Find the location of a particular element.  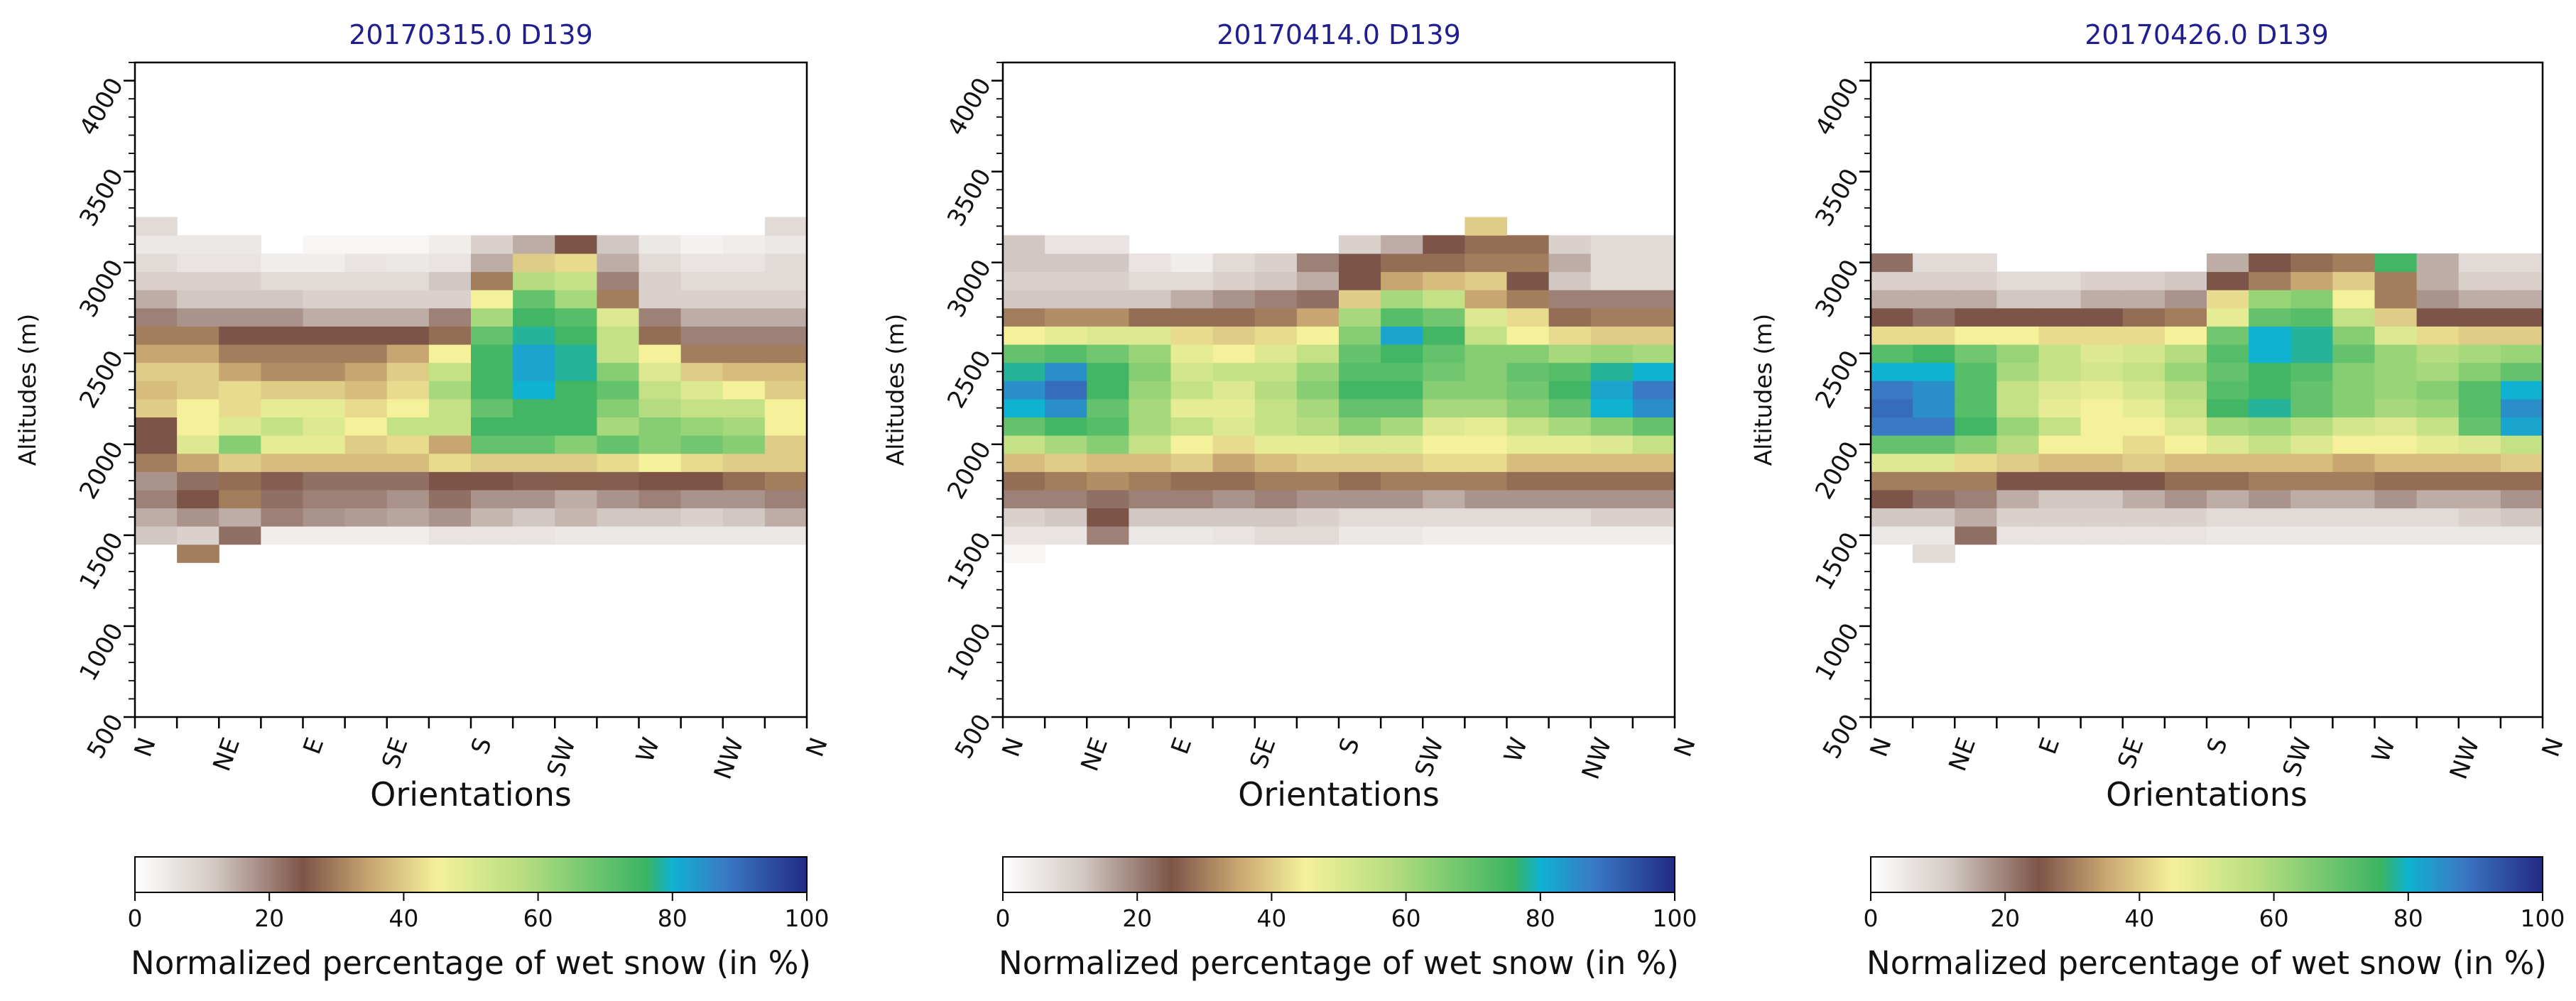

colorbar-frame is located at coordinates (2206, 874).